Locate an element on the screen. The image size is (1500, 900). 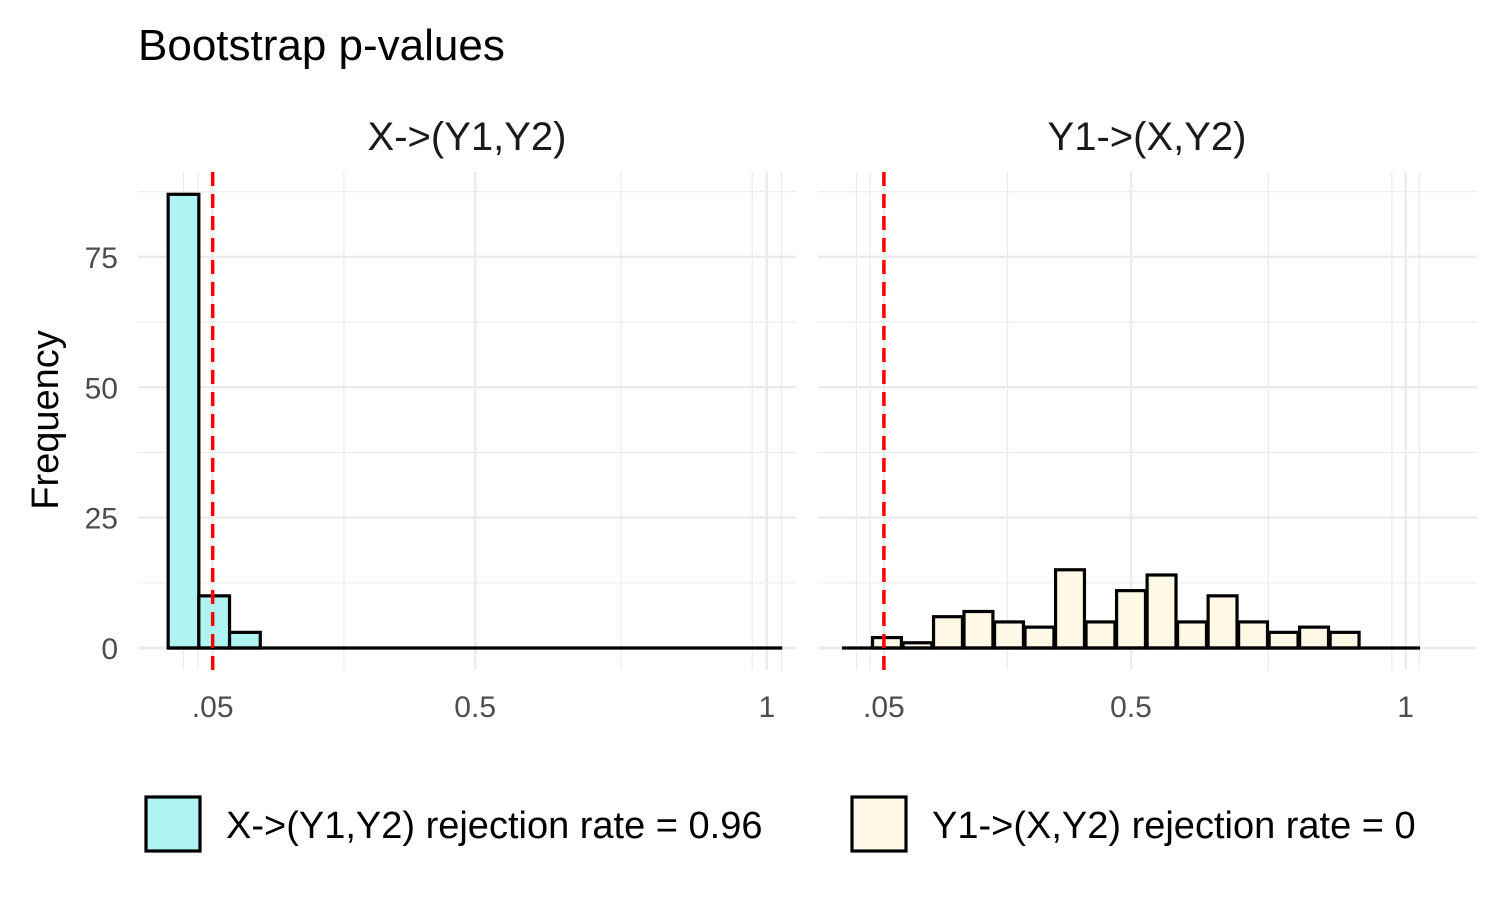
legend-label: X->(Y1,Y2) rejection rate = 0.96 is located at coordinates (494, 826).